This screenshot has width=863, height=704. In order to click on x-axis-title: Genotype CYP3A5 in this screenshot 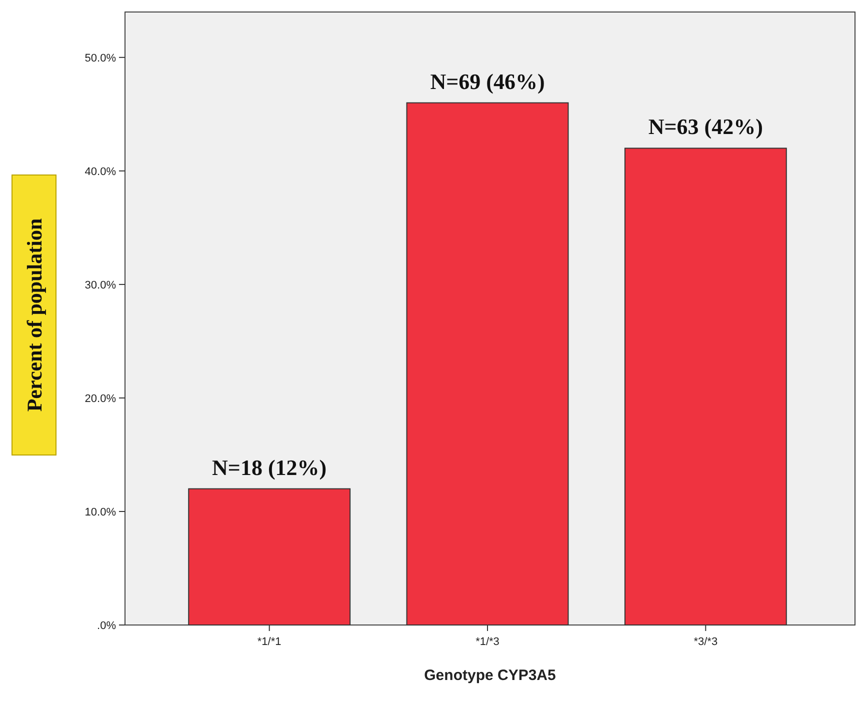, I will do `click(490, 675)`.